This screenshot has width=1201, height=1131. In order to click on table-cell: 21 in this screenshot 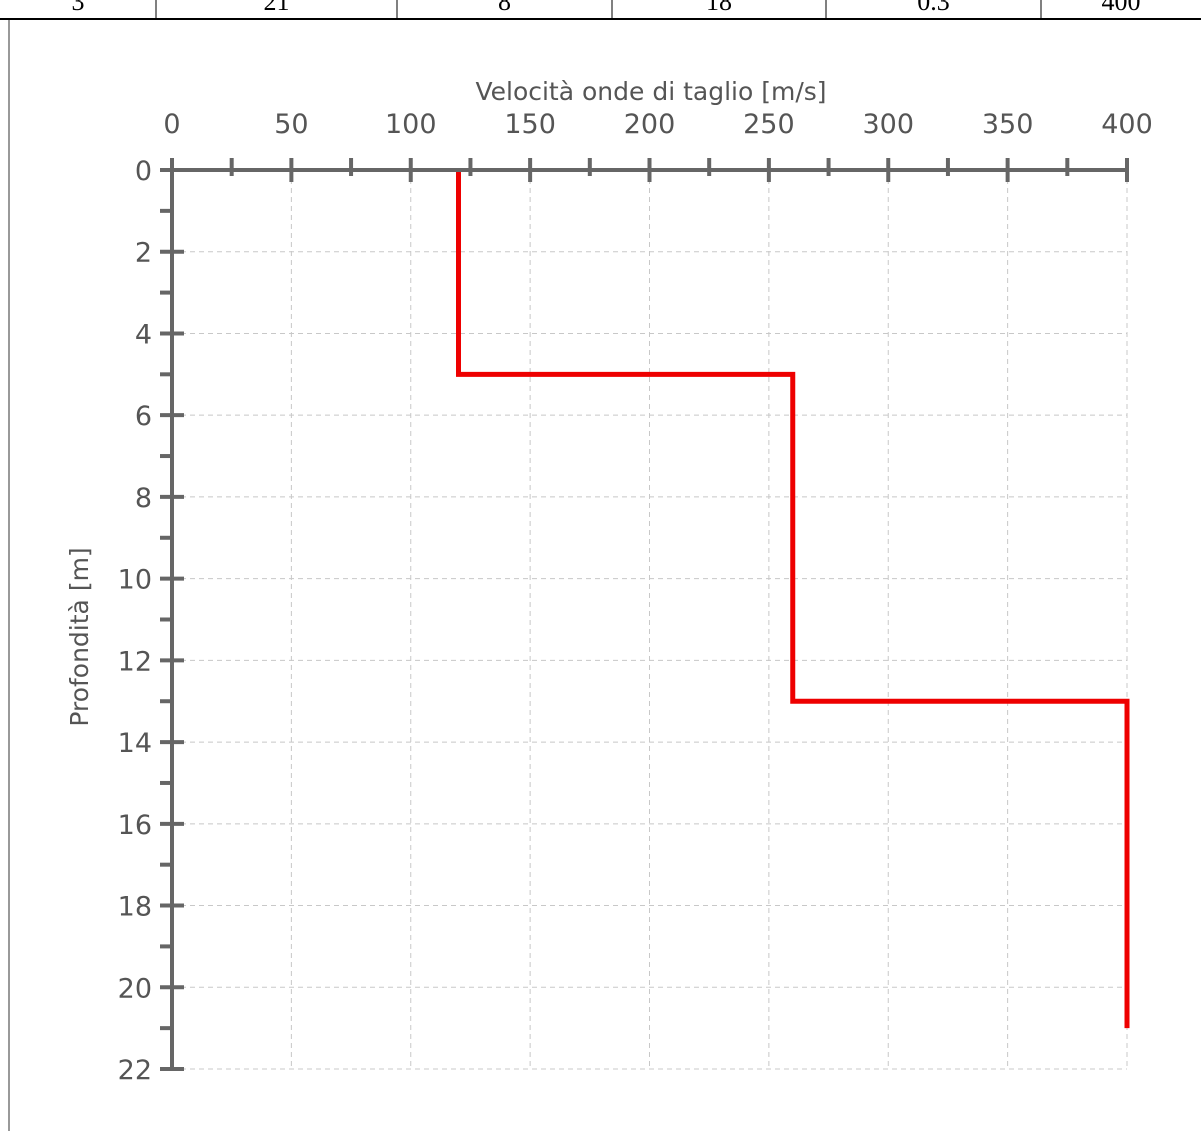, I will do `click(277, 8)`.